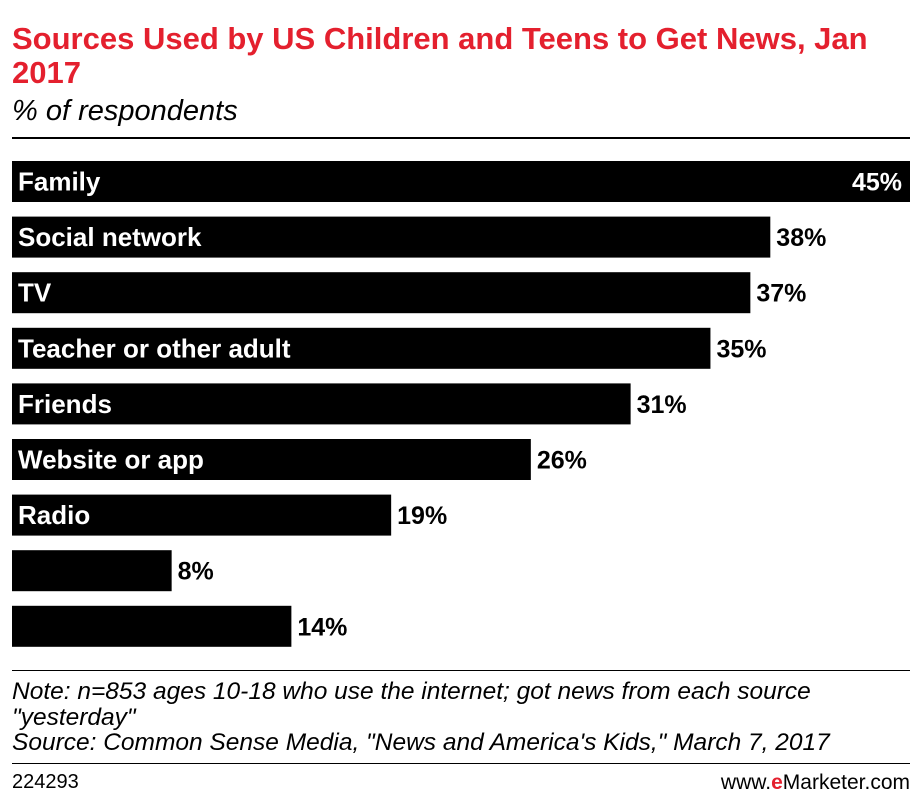 This screenshot has width=922, height=811. I want to click on category-label: Newspapers, so click(328, 571).